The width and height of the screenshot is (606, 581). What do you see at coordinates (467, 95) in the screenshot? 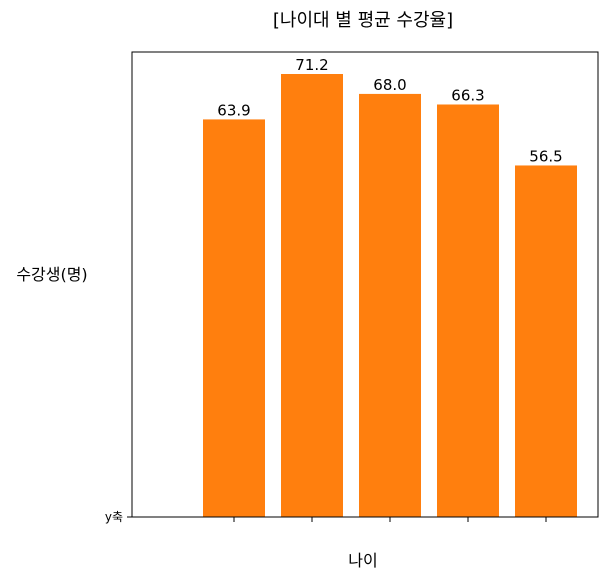
I see `data-label-4: 66.3` at bounding box center [467, 95].